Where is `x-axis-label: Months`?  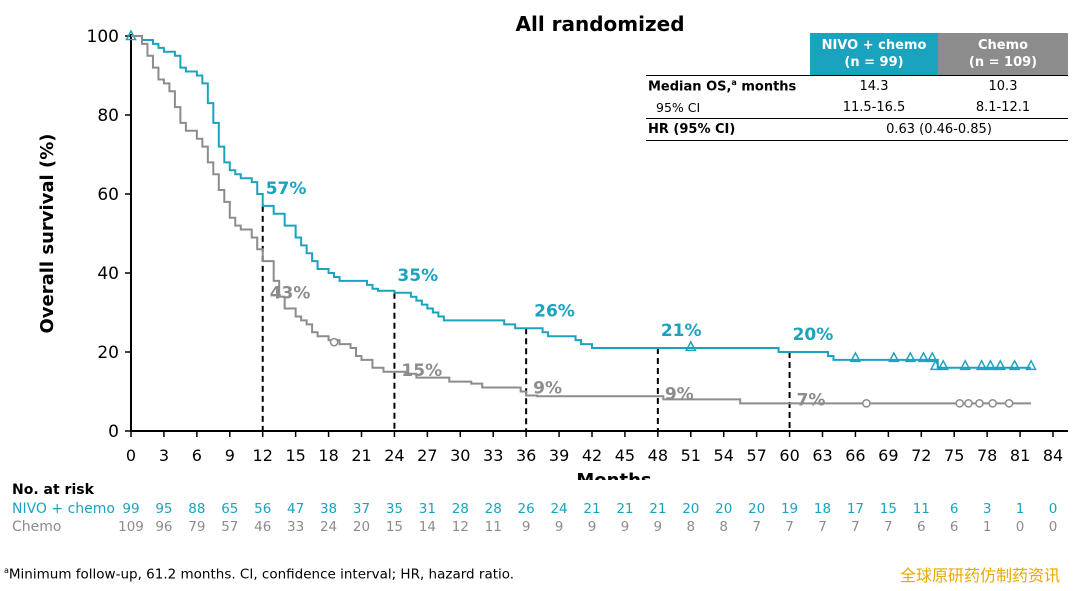 x-axis-label: Months is located at coordinates (613, 475).